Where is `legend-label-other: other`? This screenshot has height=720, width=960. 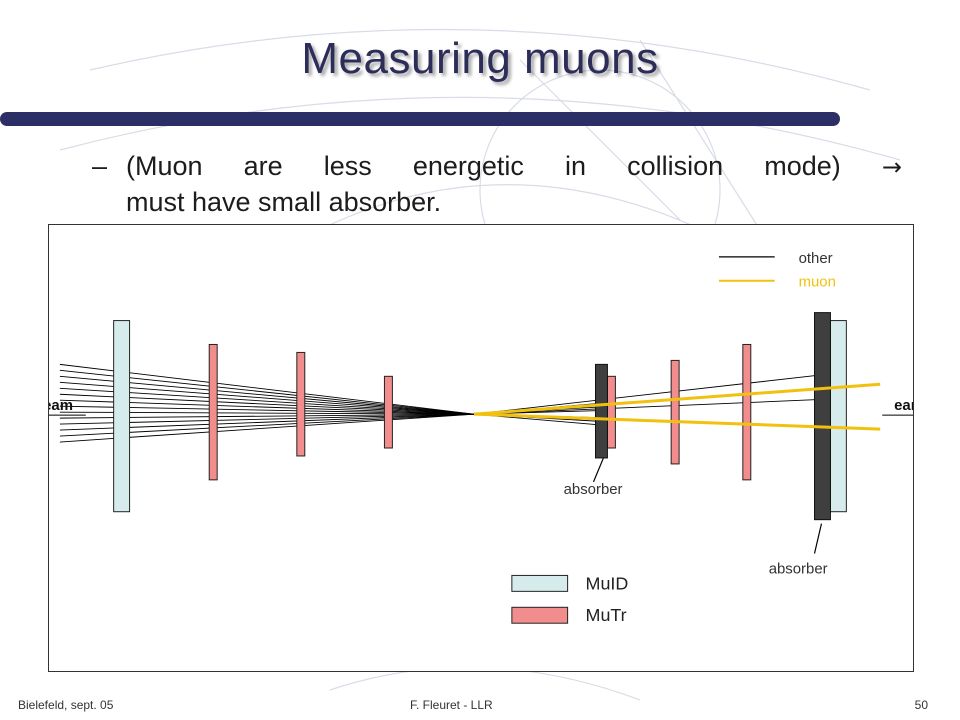
legend-label-other: other is located at coordinates (816, 258).